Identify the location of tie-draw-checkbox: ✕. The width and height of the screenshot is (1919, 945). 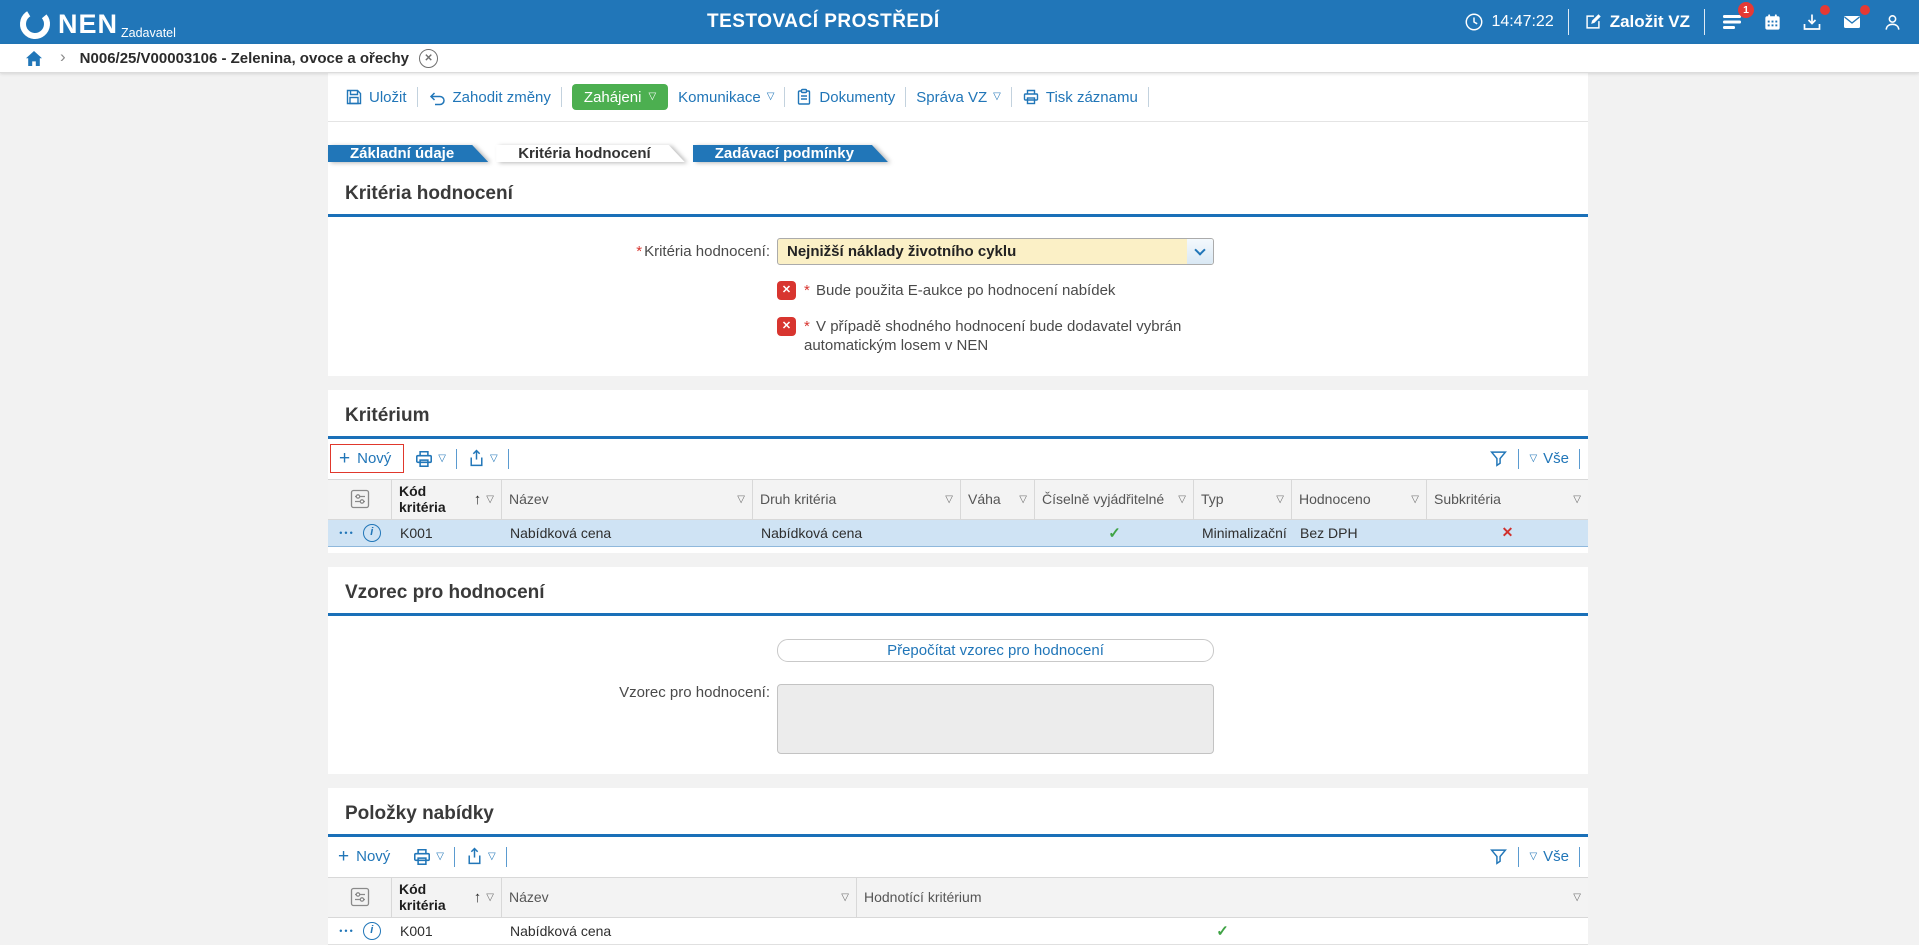
(786, 326).